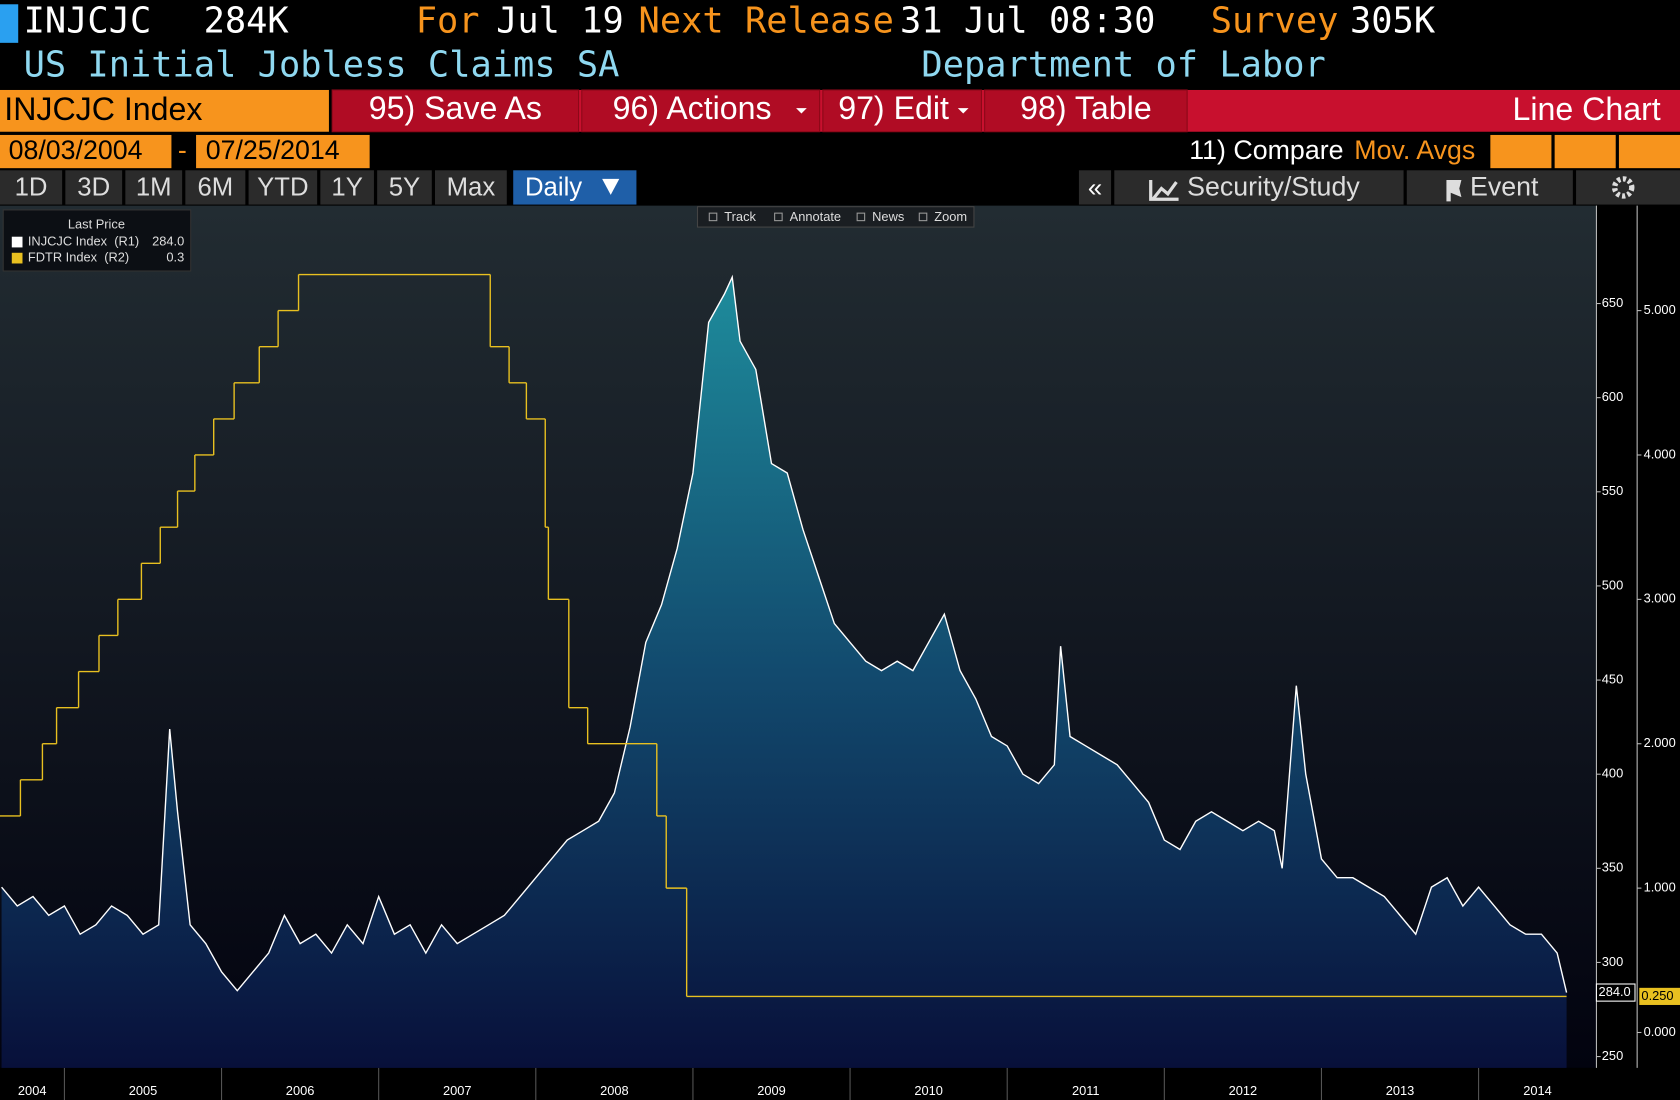  I want to click on legend-swatch, so click(17, 242).